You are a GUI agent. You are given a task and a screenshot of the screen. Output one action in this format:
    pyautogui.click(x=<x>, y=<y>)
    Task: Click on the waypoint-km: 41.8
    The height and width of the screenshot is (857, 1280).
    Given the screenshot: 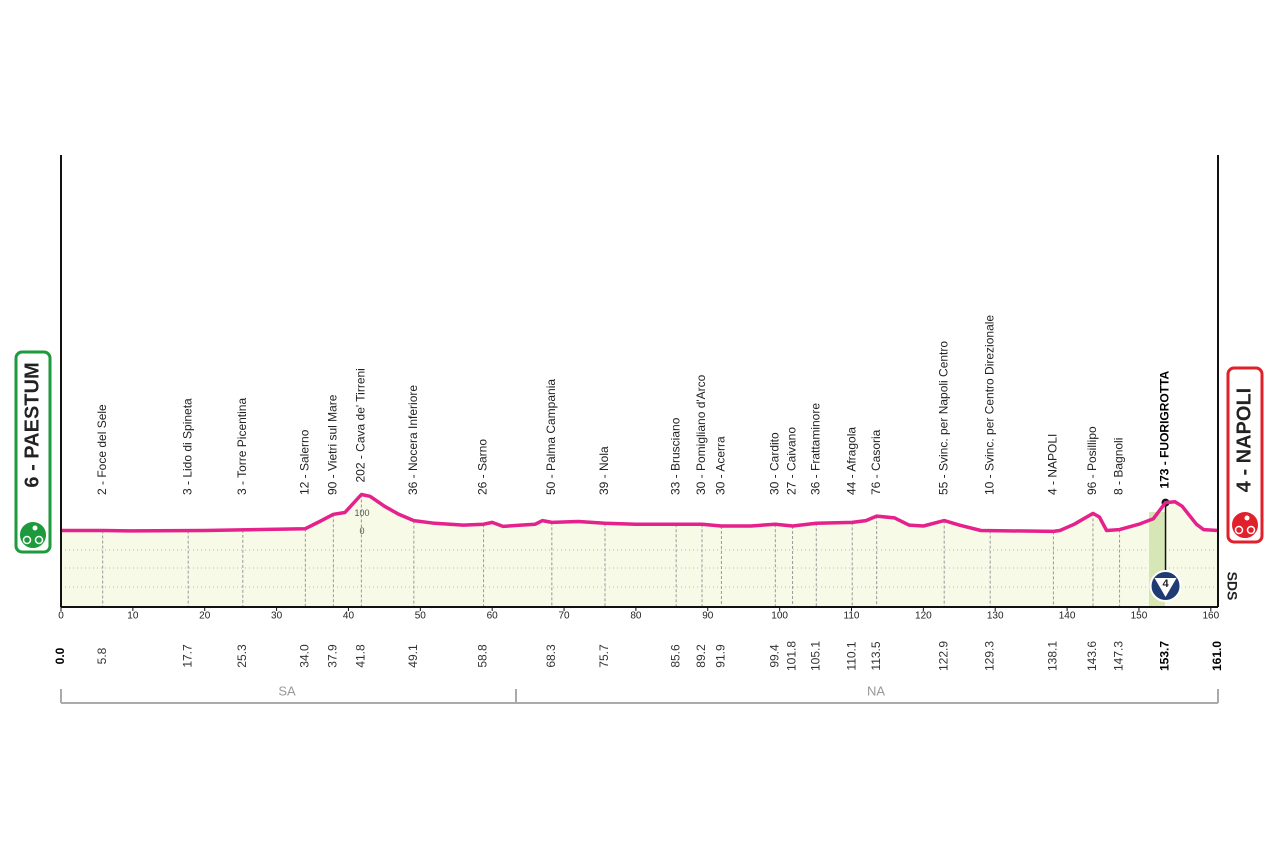 What is the action you would take?
    pyautogui.click(x=361, y=656)
    